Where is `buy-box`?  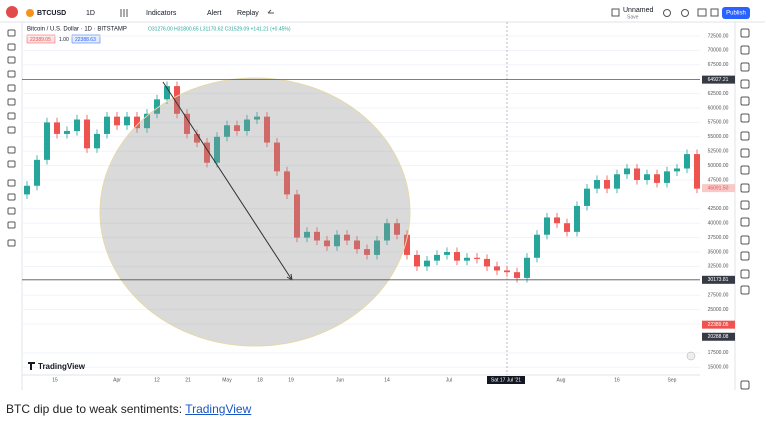 buy-box is located at coordinates (86, 39).